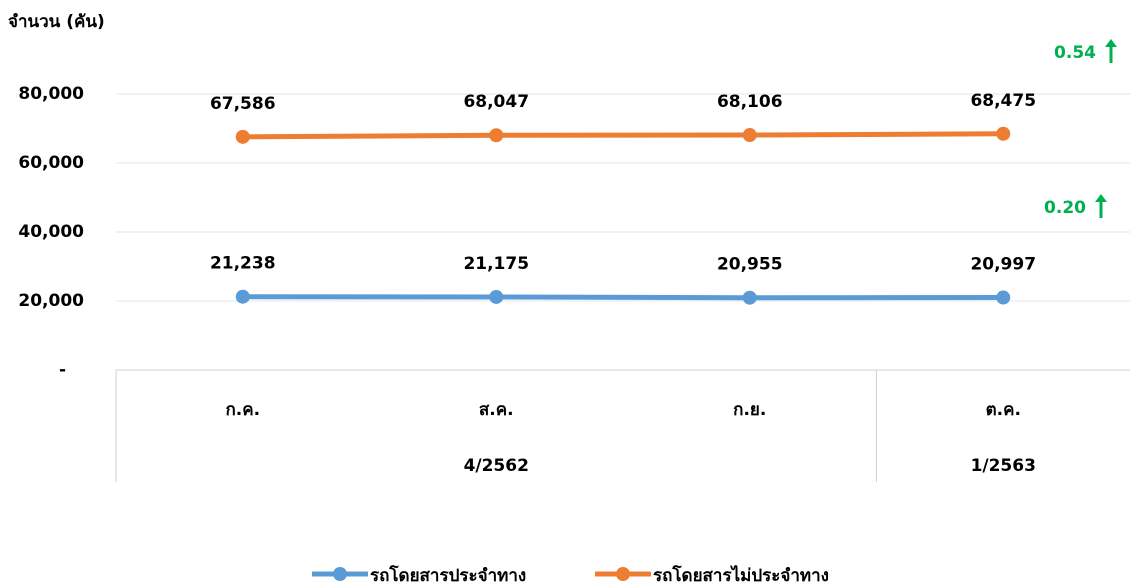  I want to click on group-label: 4/2562, so click(496, 466).